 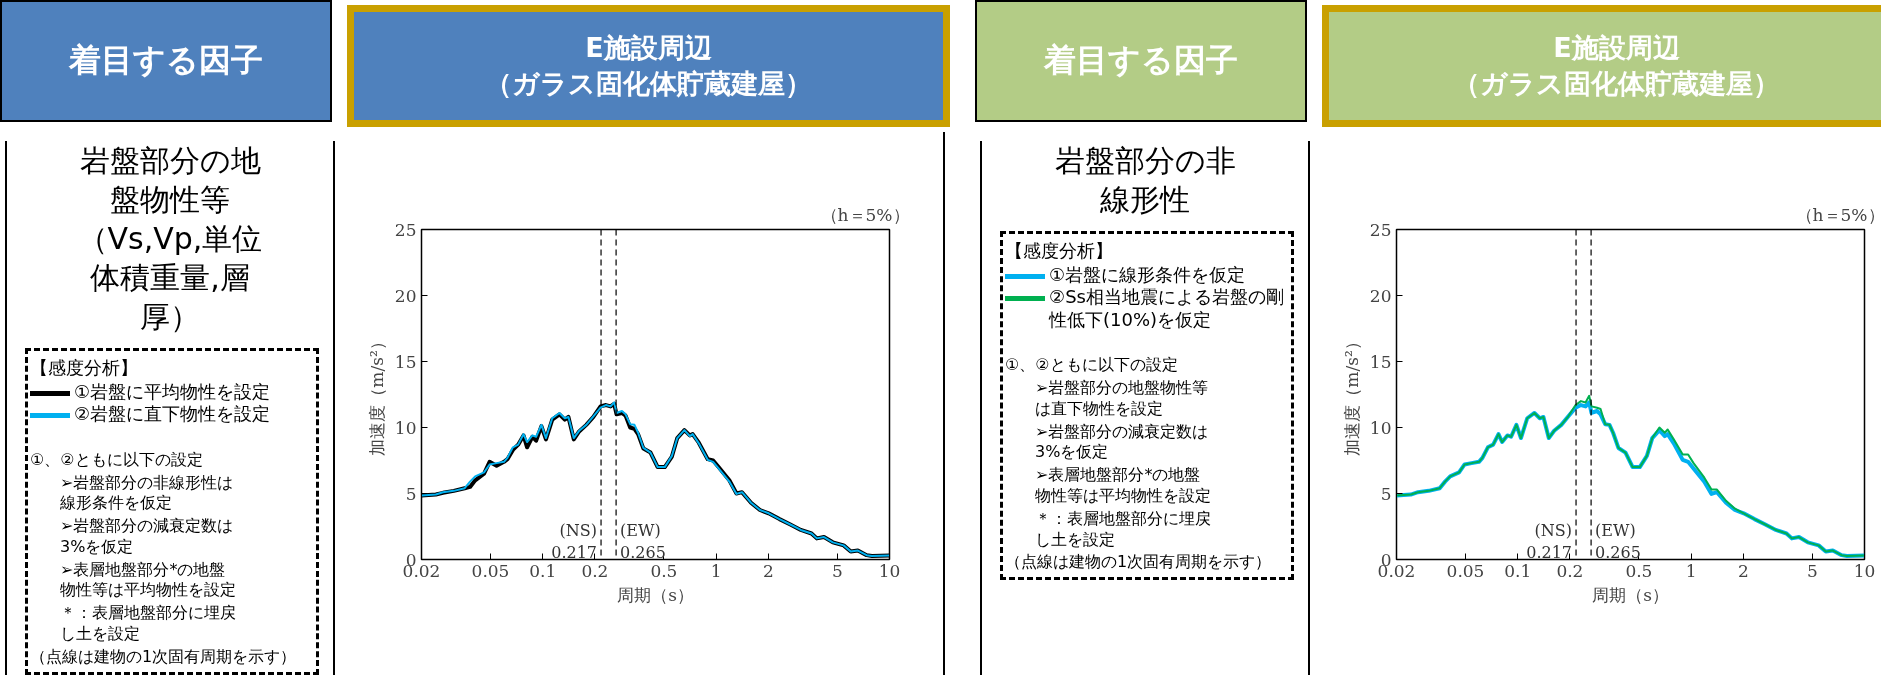 I want to click on legend-label: ②Ss相当地震による岩盤の剛性低下(10%)を仮定, so click(x=1167, y=309).